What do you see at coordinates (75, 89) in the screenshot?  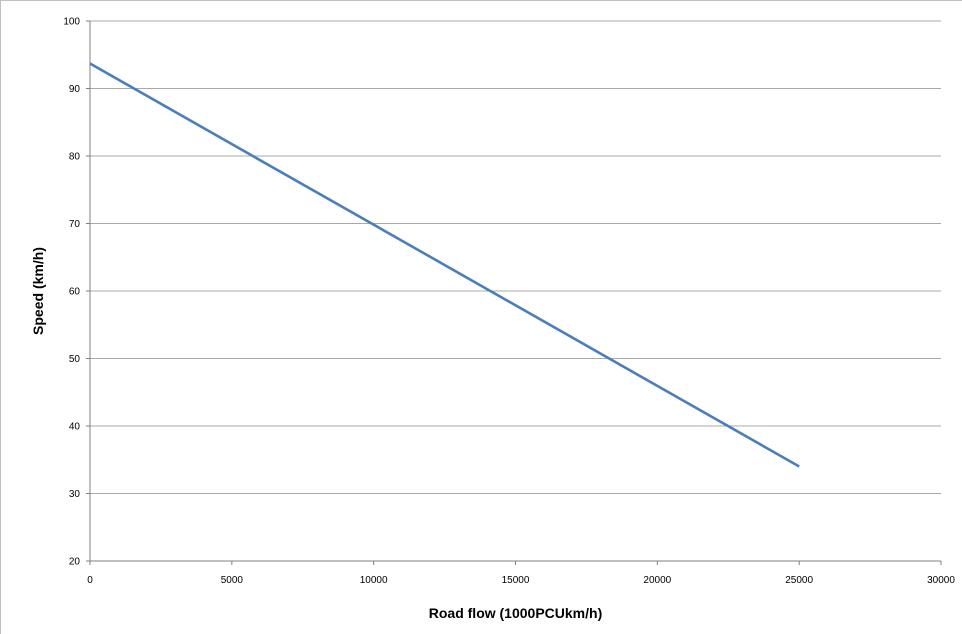 I see `y-tick-label-90: 90` at bounding box center [75, 89].